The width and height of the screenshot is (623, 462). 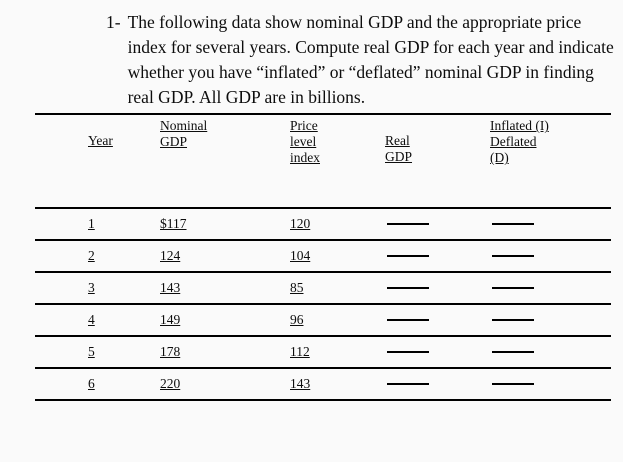 What do you see at coordinates (323, 223) in the screenshot?
I see `table-row: 1 $117 120` at bounding box center [323, 223].